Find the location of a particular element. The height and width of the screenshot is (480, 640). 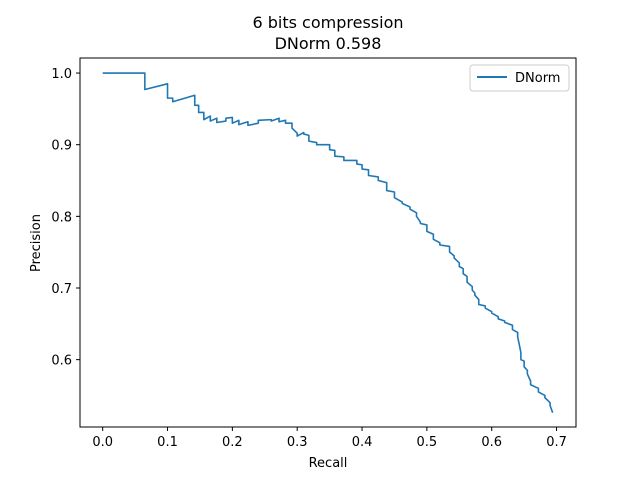

x-tick-label: 0.3 is located at coordinates (297, 442).